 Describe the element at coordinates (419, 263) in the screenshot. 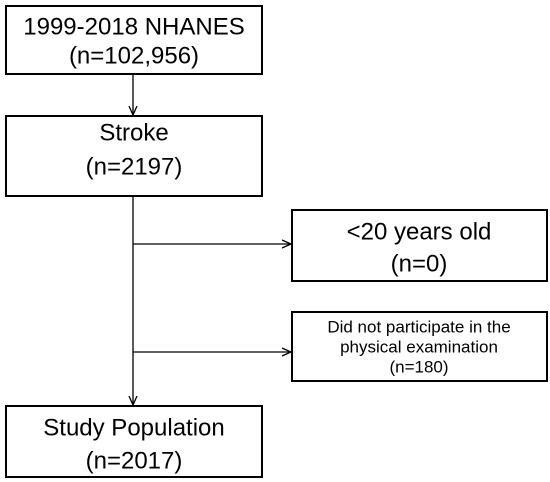

I see `box-text: (n=0)` at that location.